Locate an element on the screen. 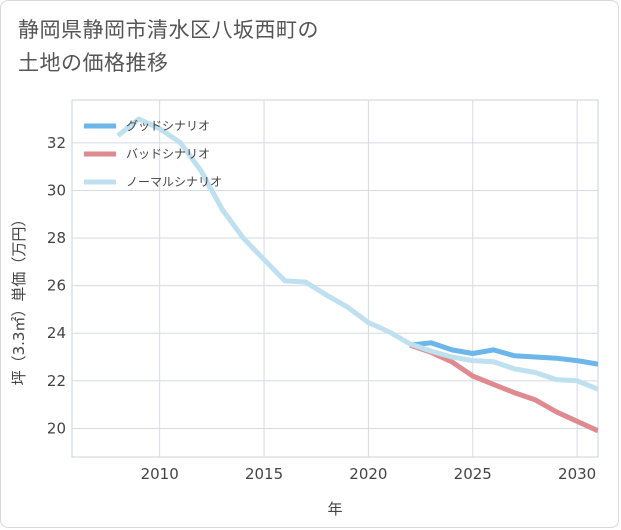  x-tick-label: 2025 is located at coordinates (473, 474).